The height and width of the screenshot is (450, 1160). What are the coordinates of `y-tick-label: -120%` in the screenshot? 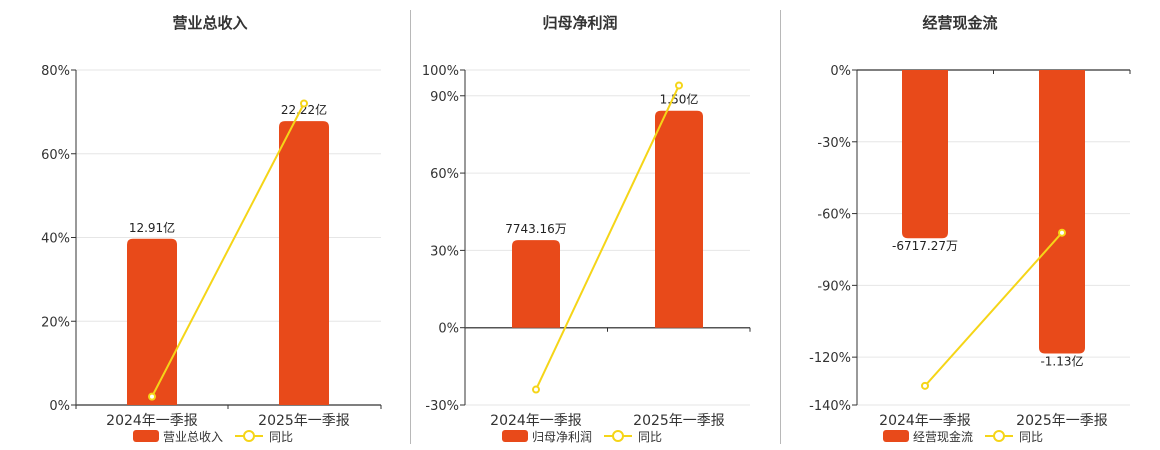 It's located at (830, 358).